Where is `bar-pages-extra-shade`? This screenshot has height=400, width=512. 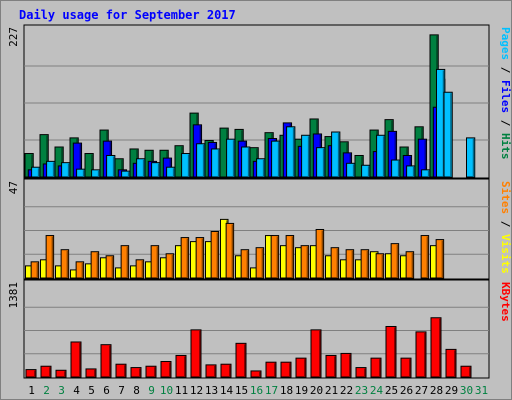 bar-pages-extra-shade is located at coordinates (473, 157).